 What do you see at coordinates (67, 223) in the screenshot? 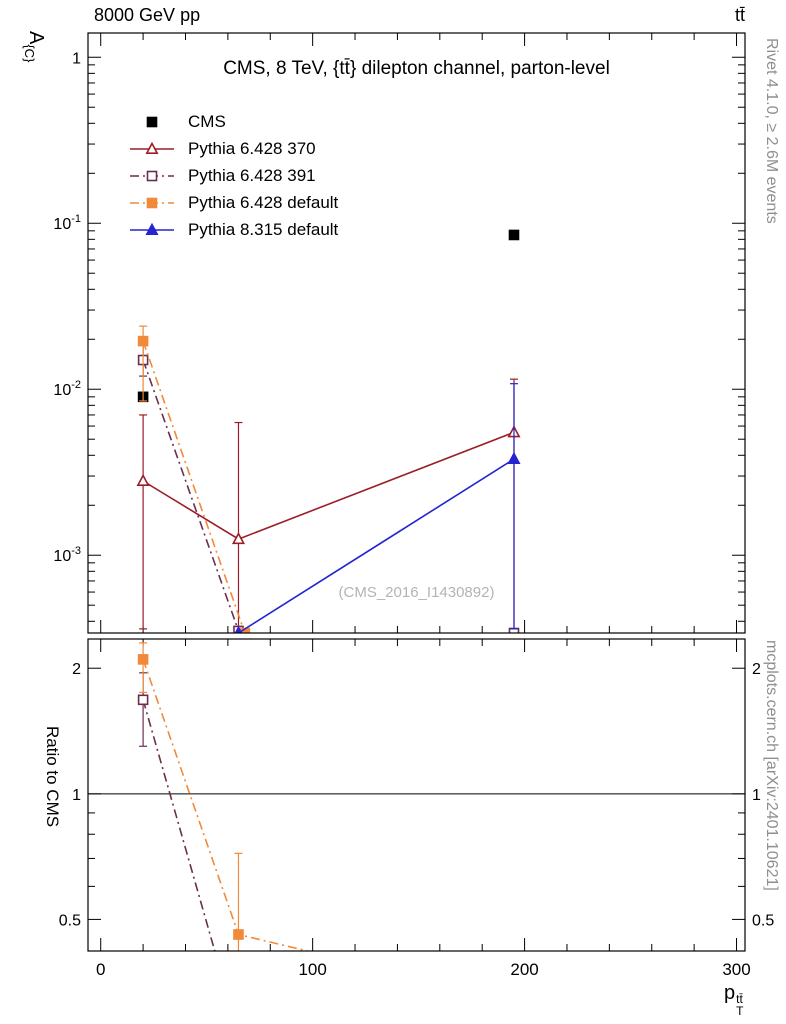
I see `svg-text: 10⁻¹` at bounding box center [67, 223].